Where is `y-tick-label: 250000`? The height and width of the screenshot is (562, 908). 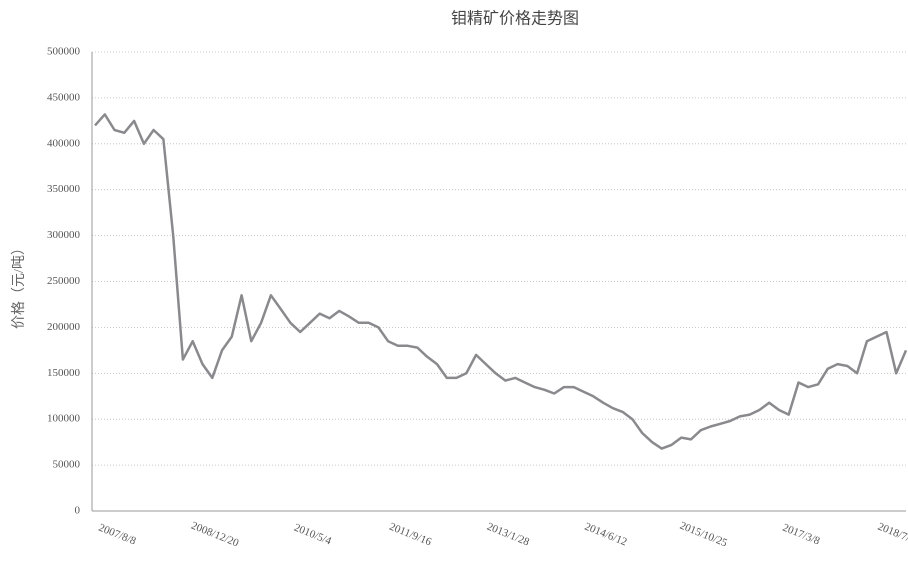
y-tick-label: 250000 is located at coordinates (64, 281).